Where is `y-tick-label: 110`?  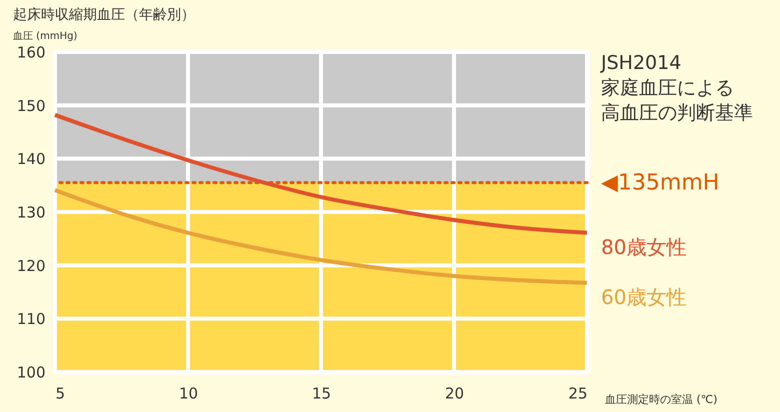
y-tick-label: 110 is located at coordinates (31, 319).